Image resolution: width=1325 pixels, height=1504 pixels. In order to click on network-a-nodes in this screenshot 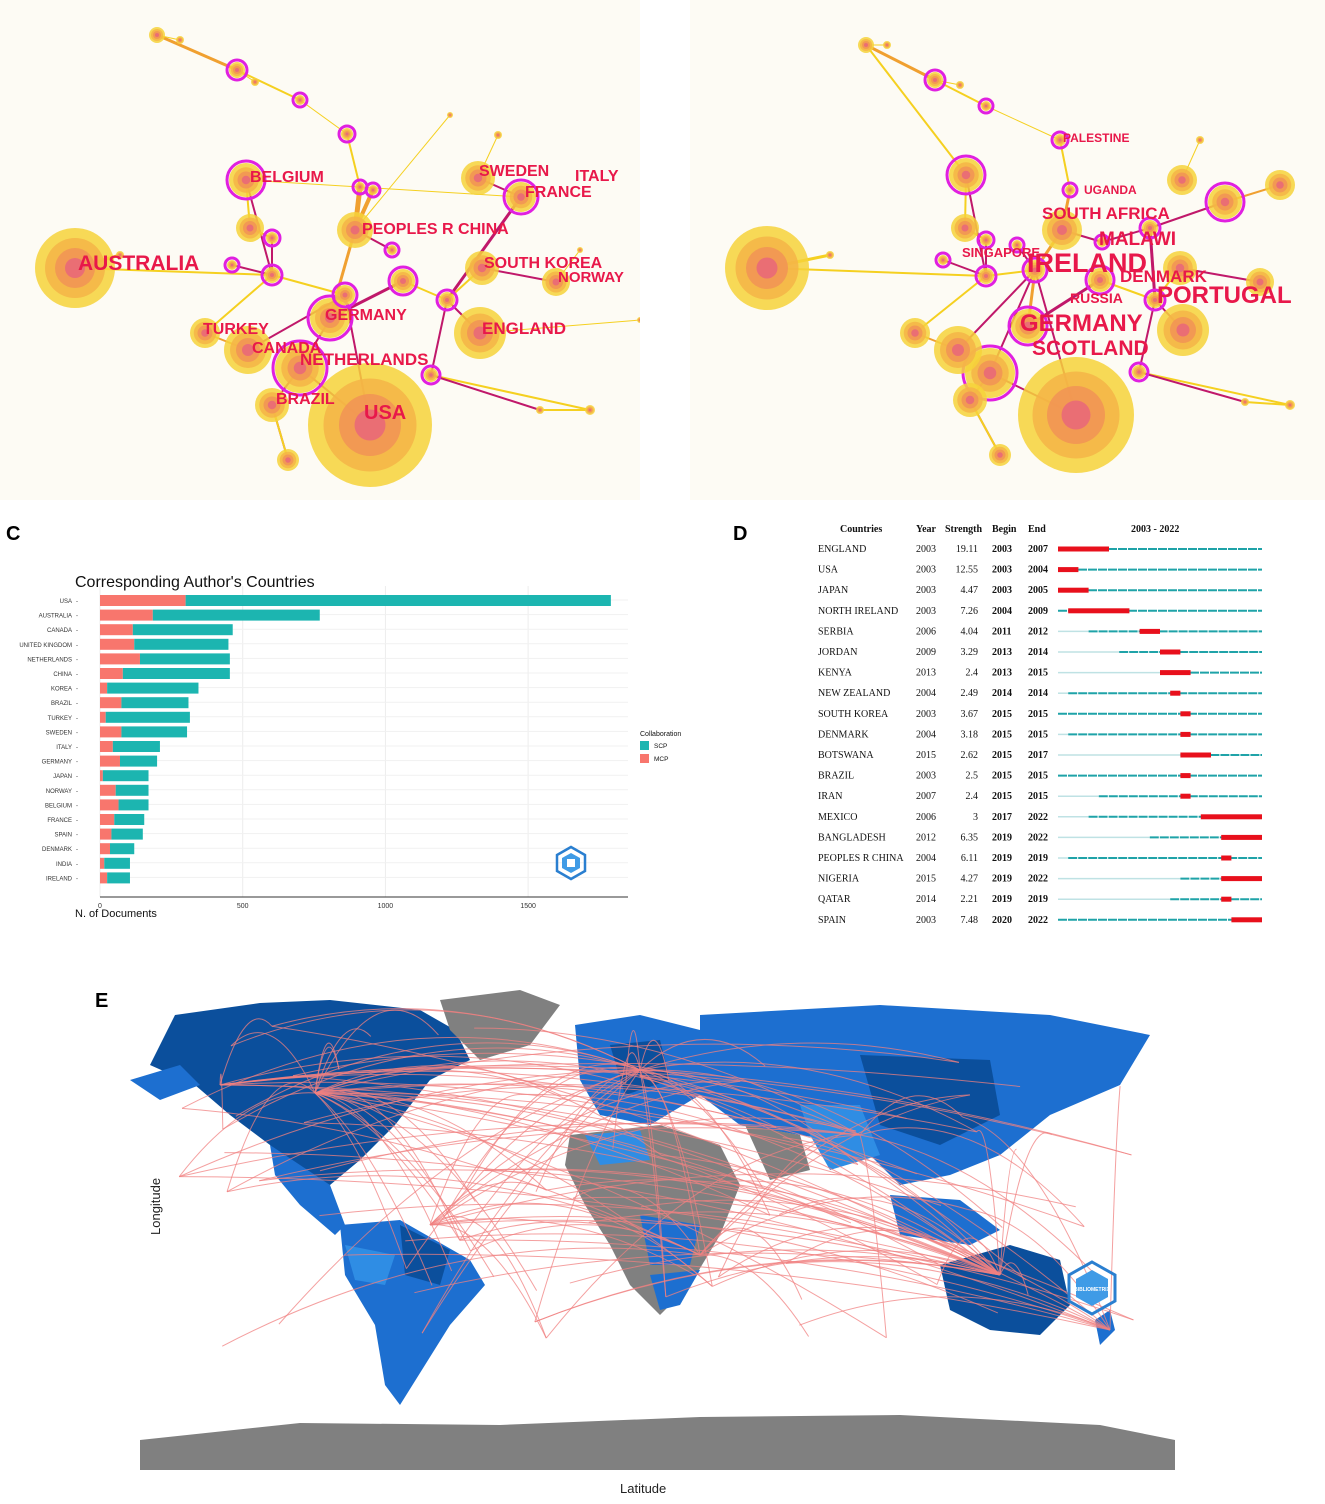, I will do `click(337, 257)`.